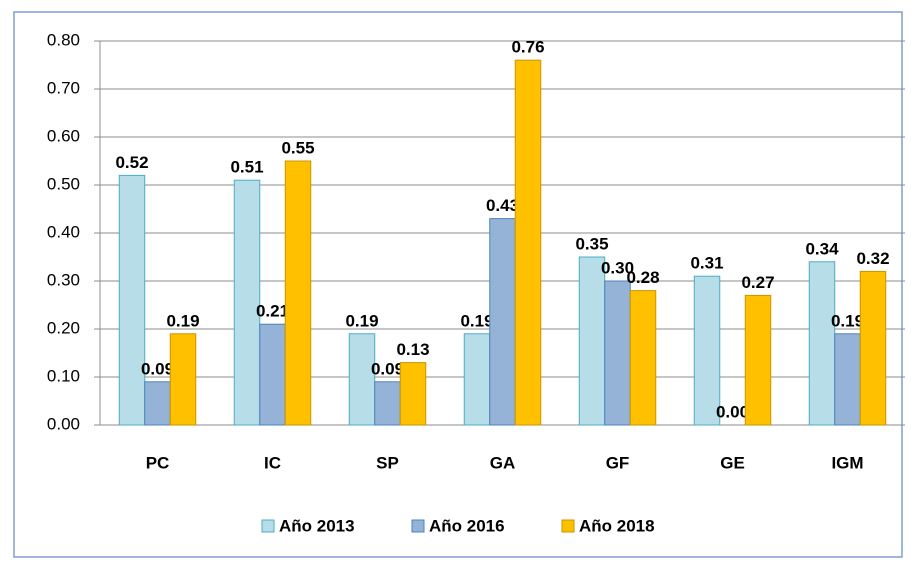  Describe the element at coordinates (63, 39) in the screenshot. I see `y-tick-label: 0.80` at that location.